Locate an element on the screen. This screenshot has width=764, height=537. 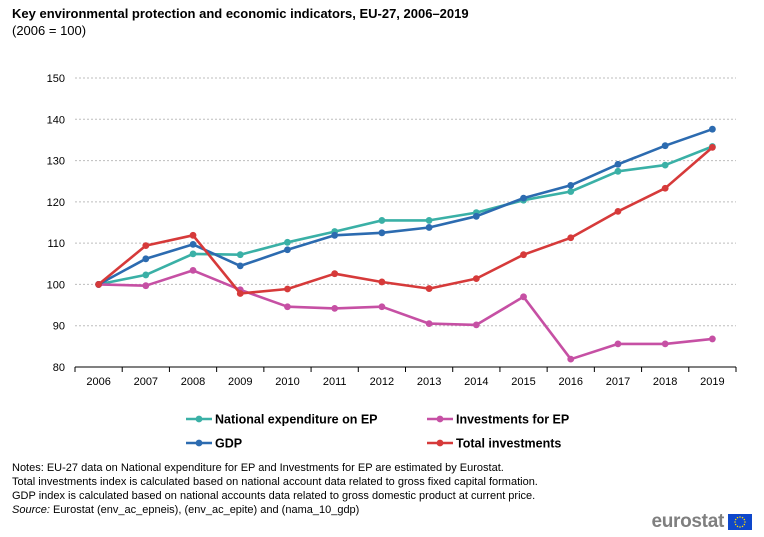
legend-label: National expenditure on EP is located at coordinates (296, 420).